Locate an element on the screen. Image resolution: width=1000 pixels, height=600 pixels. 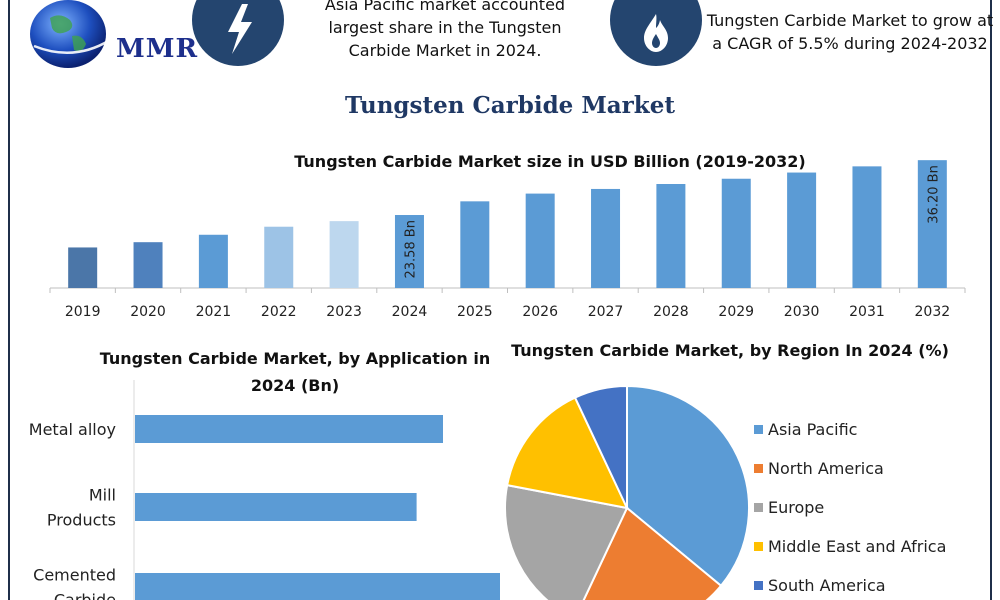
bar-2027 is located at coordinates (606, 238).